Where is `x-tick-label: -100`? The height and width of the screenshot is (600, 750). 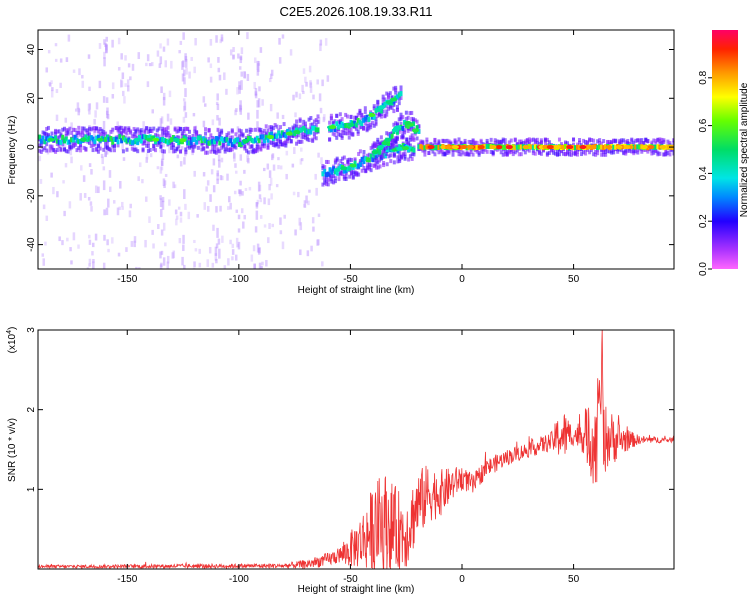 x-tick-label: -100 is located at coordinates (239, 579).